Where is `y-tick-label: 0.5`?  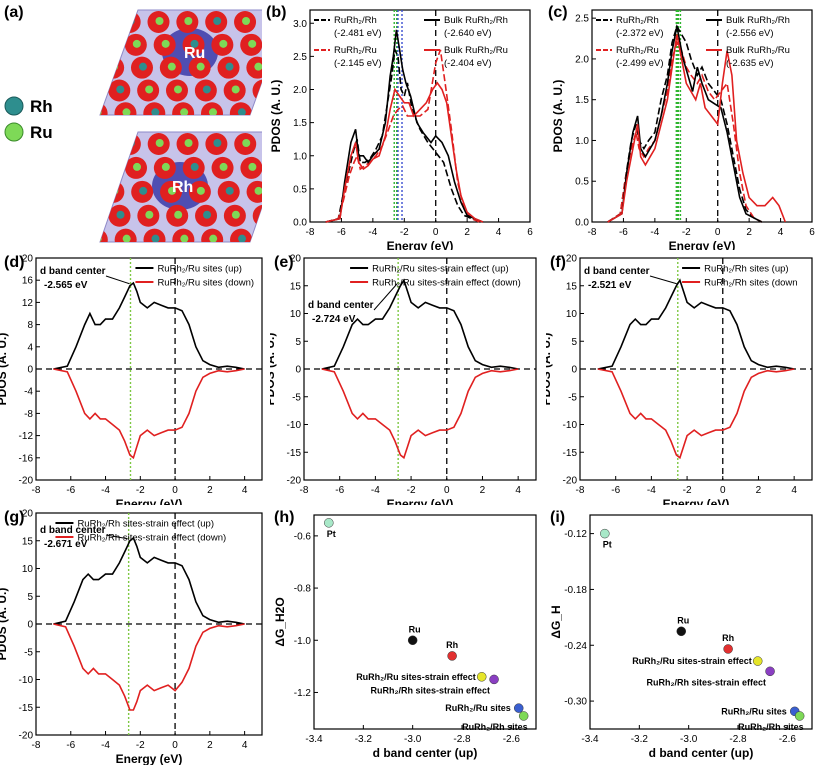
y-tick-label: 0.5 is located at coordinates (300, 189).